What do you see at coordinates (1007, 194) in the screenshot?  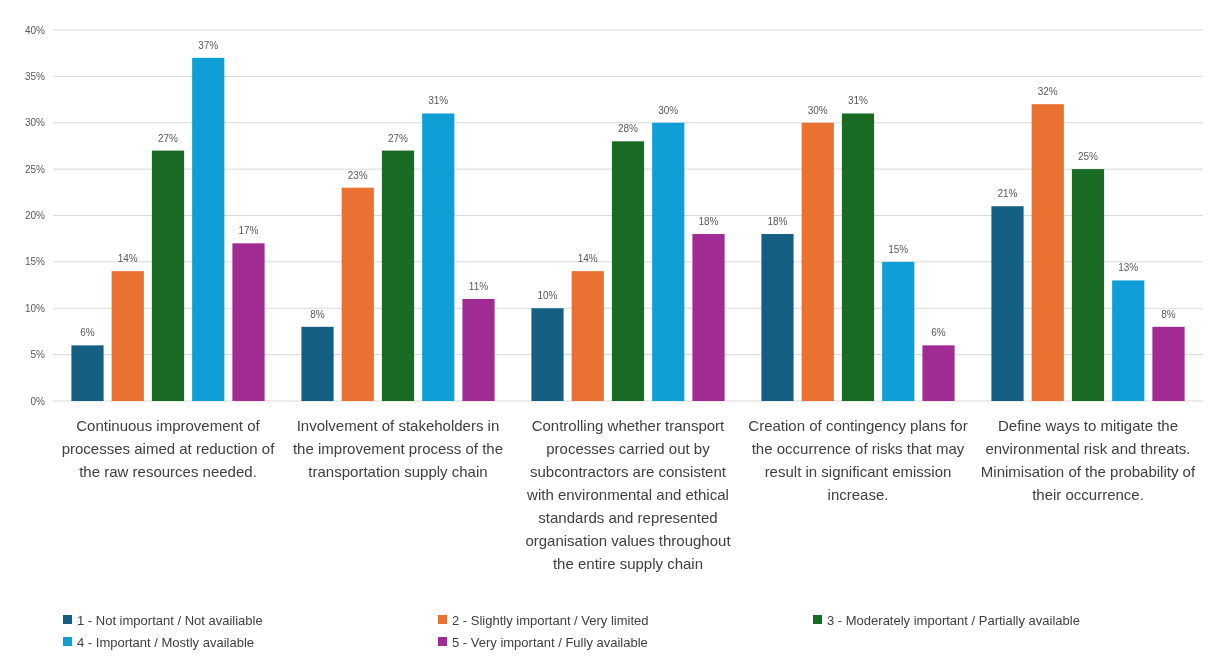 I see `data-label: 21%` at bounding box center [1007, 194].